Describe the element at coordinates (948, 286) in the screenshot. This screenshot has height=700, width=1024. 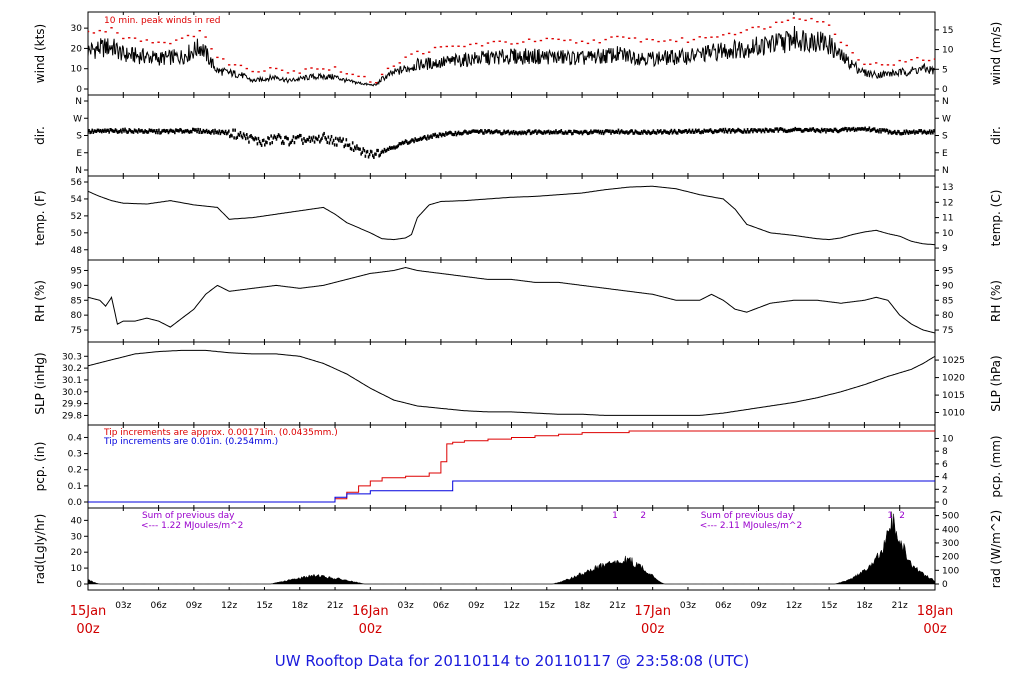
I see `y-tick-label-right: 90` at that location.